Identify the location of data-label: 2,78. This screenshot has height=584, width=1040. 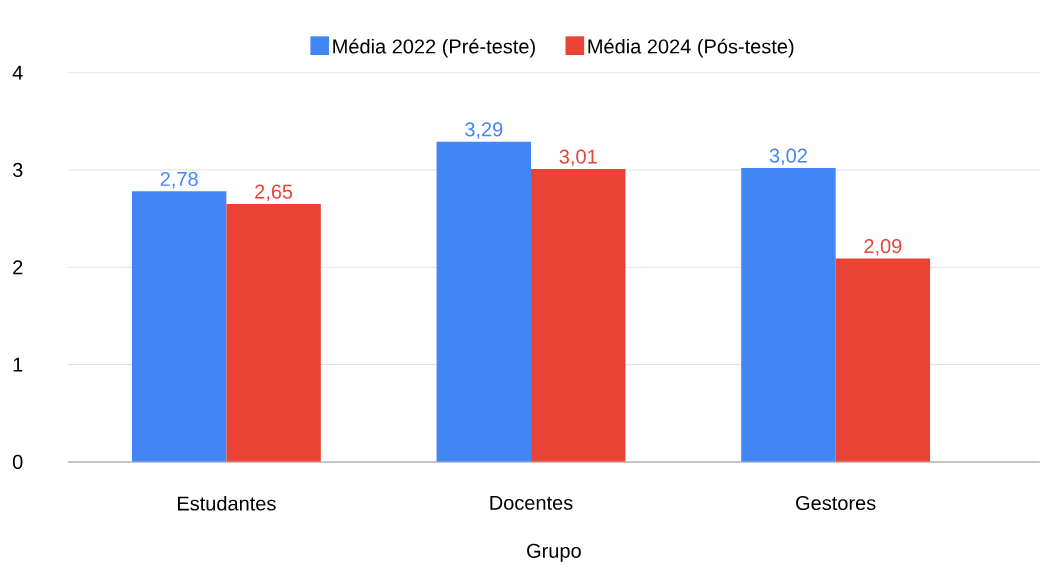
(179, 180).